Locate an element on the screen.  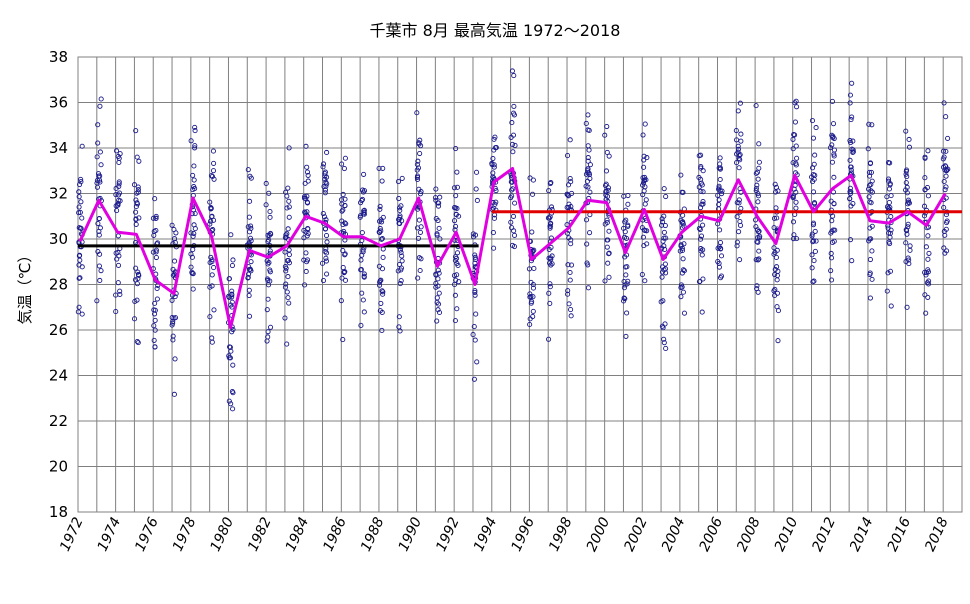
x-tick-label: 1990 is located at coordinates (411, 534).